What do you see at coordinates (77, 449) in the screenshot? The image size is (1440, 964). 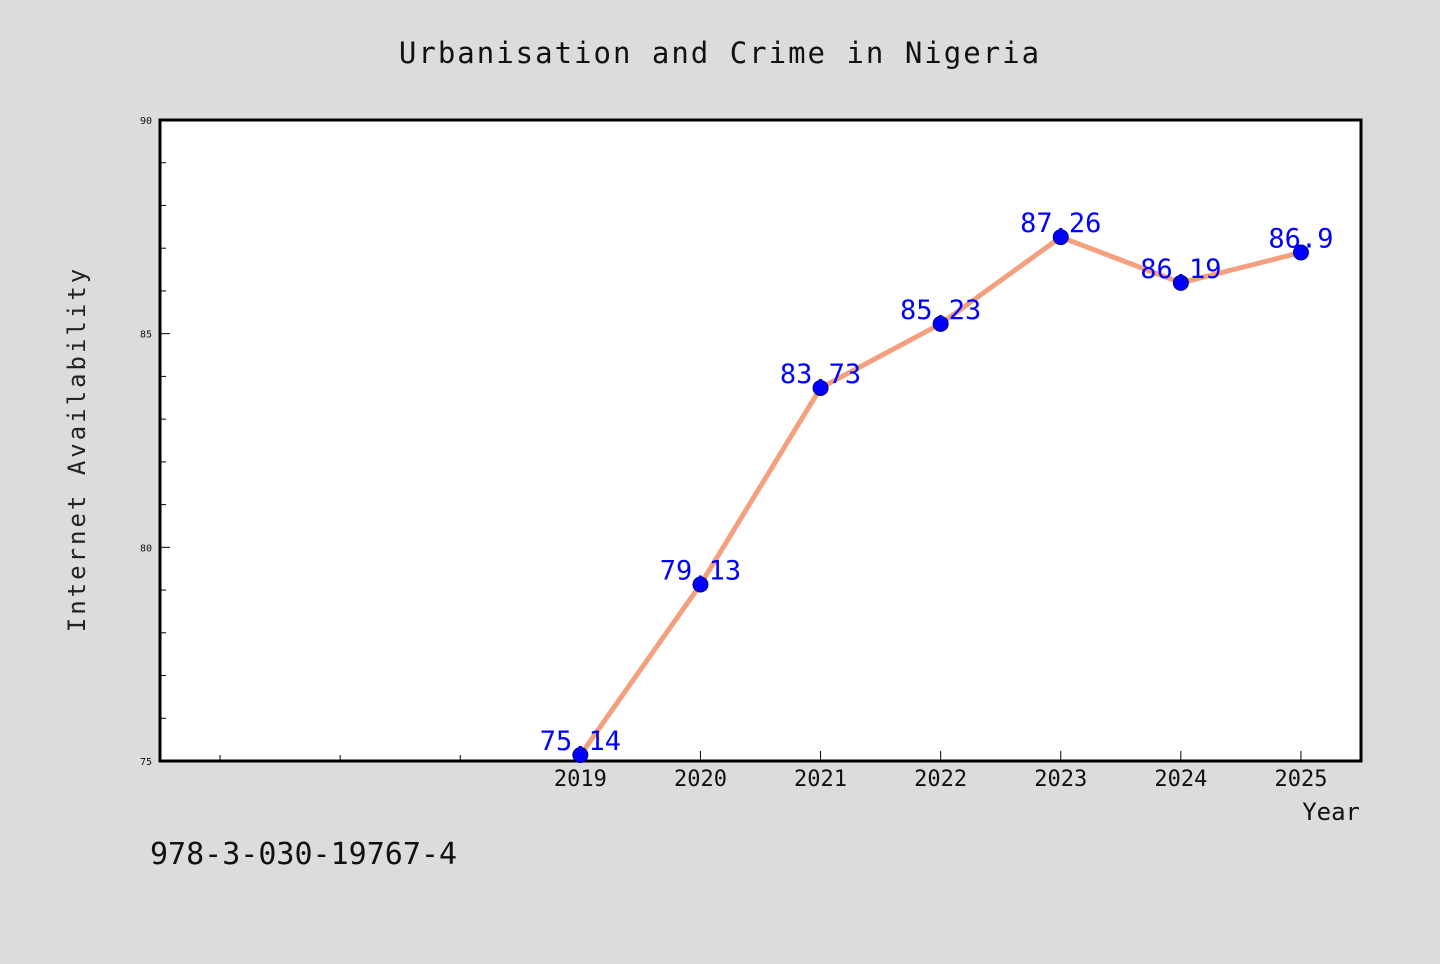 I see `y-axis-label: Internet Availability` at bounding box center [77, 449].